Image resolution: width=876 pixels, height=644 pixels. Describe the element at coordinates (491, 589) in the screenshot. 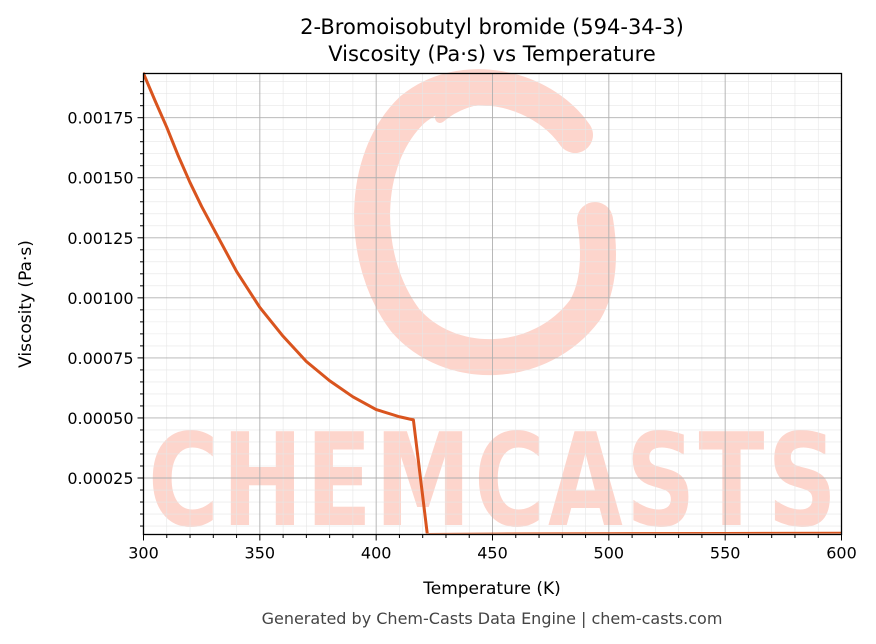

I see `x-axis-label: Temperature (K)` at that location.